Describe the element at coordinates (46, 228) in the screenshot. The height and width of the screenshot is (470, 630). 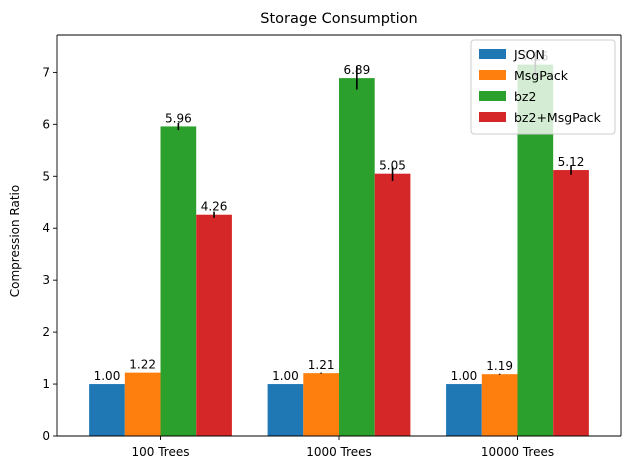
I see `y-tick-label: 4` at that location.